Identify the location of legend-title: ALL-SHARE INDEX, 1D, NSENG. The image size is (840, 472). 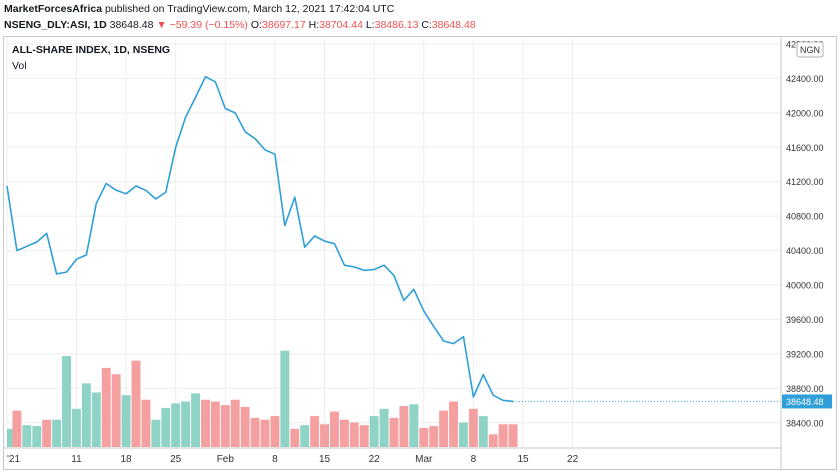
(91, 50).